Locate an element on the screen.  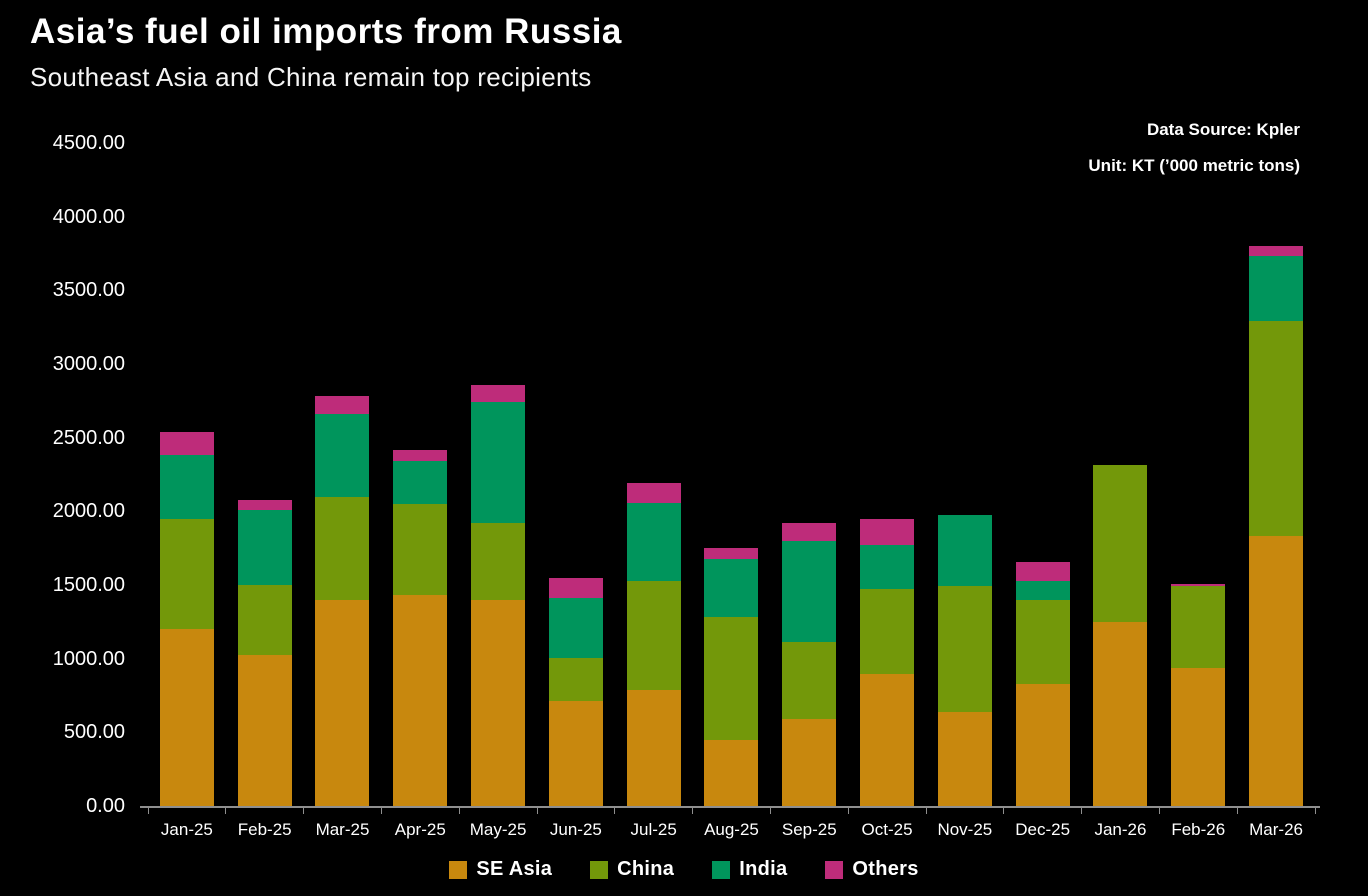
x-tick-label-aug-25: Aug-25 is located at coordinates (731, 829).